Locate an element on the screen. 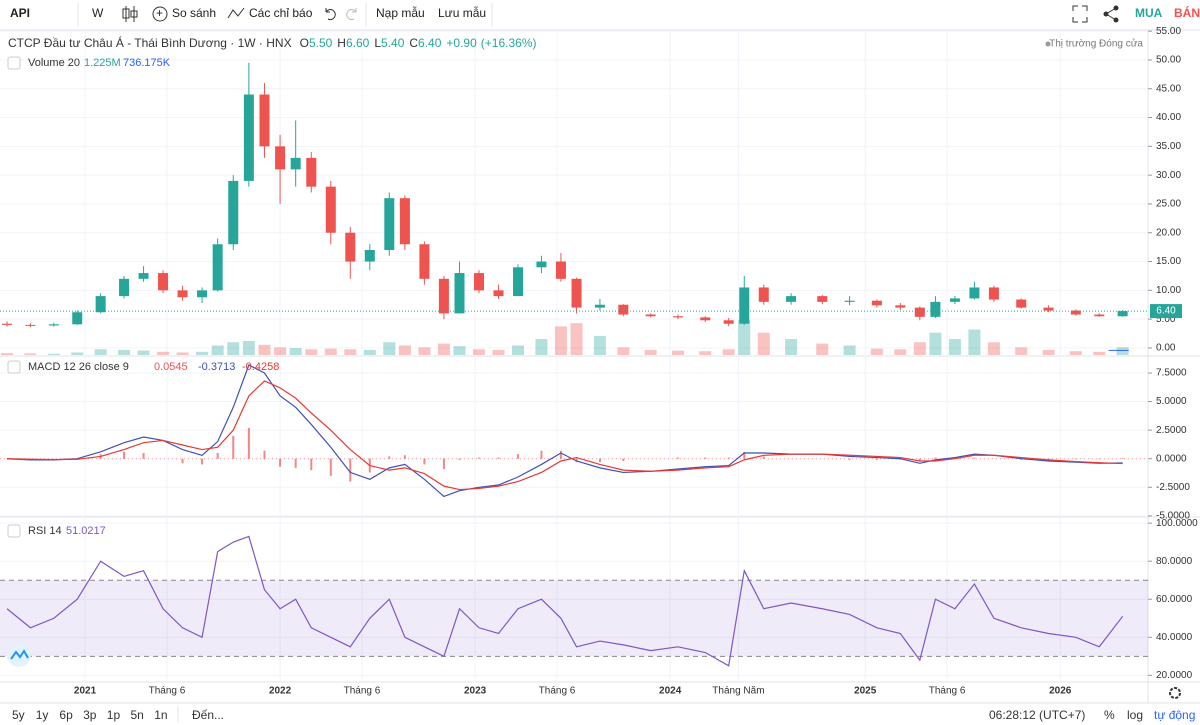  load-template: Nạp mẫu is located at coordinates (400, 12).